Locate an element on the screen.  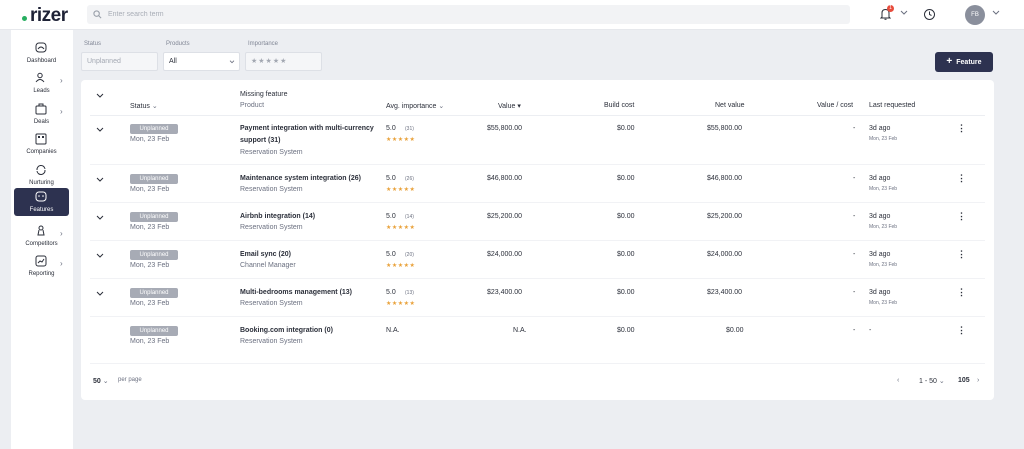
dashboard-icon is located at coordinates (41, 47).